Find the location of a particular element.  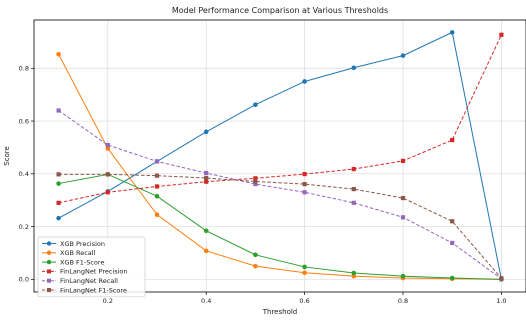

legend-label: FinLangNet Recall is located at coordinates (89, 281).